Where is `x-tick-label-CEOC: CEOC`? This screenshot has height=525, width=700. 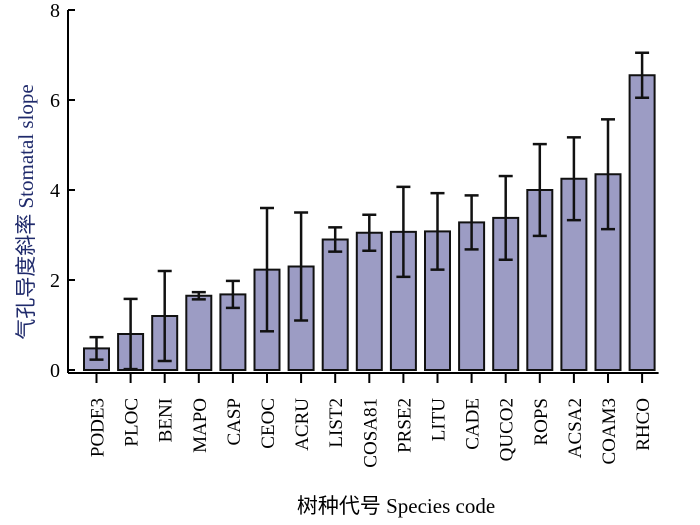 x-tick-label-CEOC: CEOC is located at coordinates (268, 423).